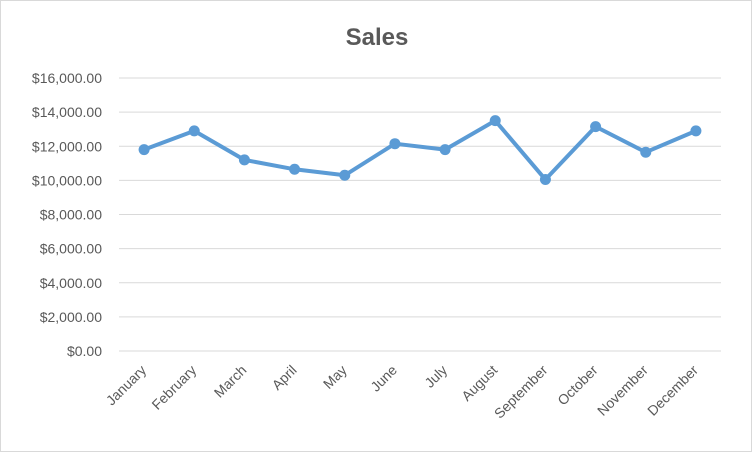 The height and width of the screenshot is (452, 752). Describe the element at coordinates (71, 215) in the screenshot. I see `y-tick-label: $8,000.00` at that location.